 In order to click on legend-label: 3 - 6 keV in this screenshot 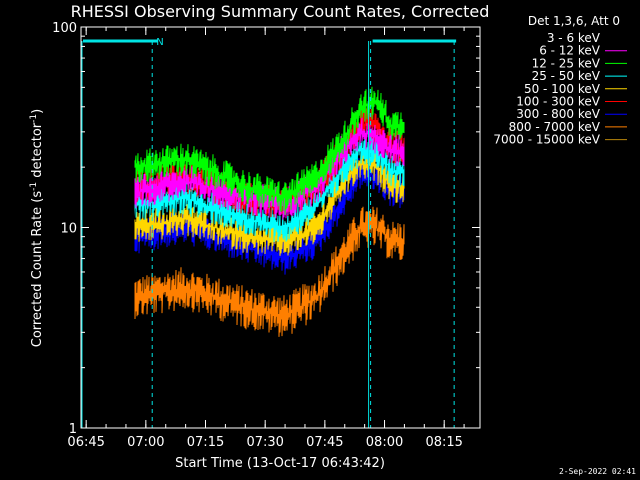, I will do `click(574, 38)`.